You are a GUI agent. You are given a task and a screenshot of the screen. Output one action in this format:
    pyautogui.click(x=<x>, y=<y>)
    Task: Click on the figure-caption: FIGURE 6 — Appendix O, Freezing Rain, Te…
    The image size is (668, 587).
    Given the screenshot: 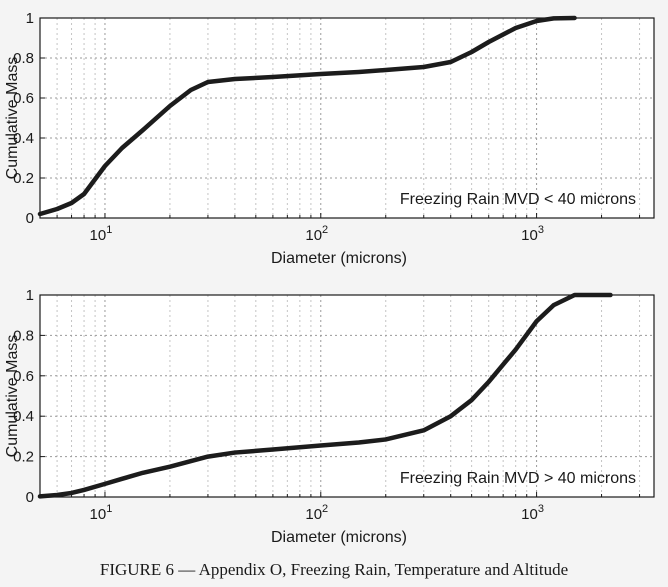 What is the action you would take?
    pyautogui.click(x=334, y=569)
    